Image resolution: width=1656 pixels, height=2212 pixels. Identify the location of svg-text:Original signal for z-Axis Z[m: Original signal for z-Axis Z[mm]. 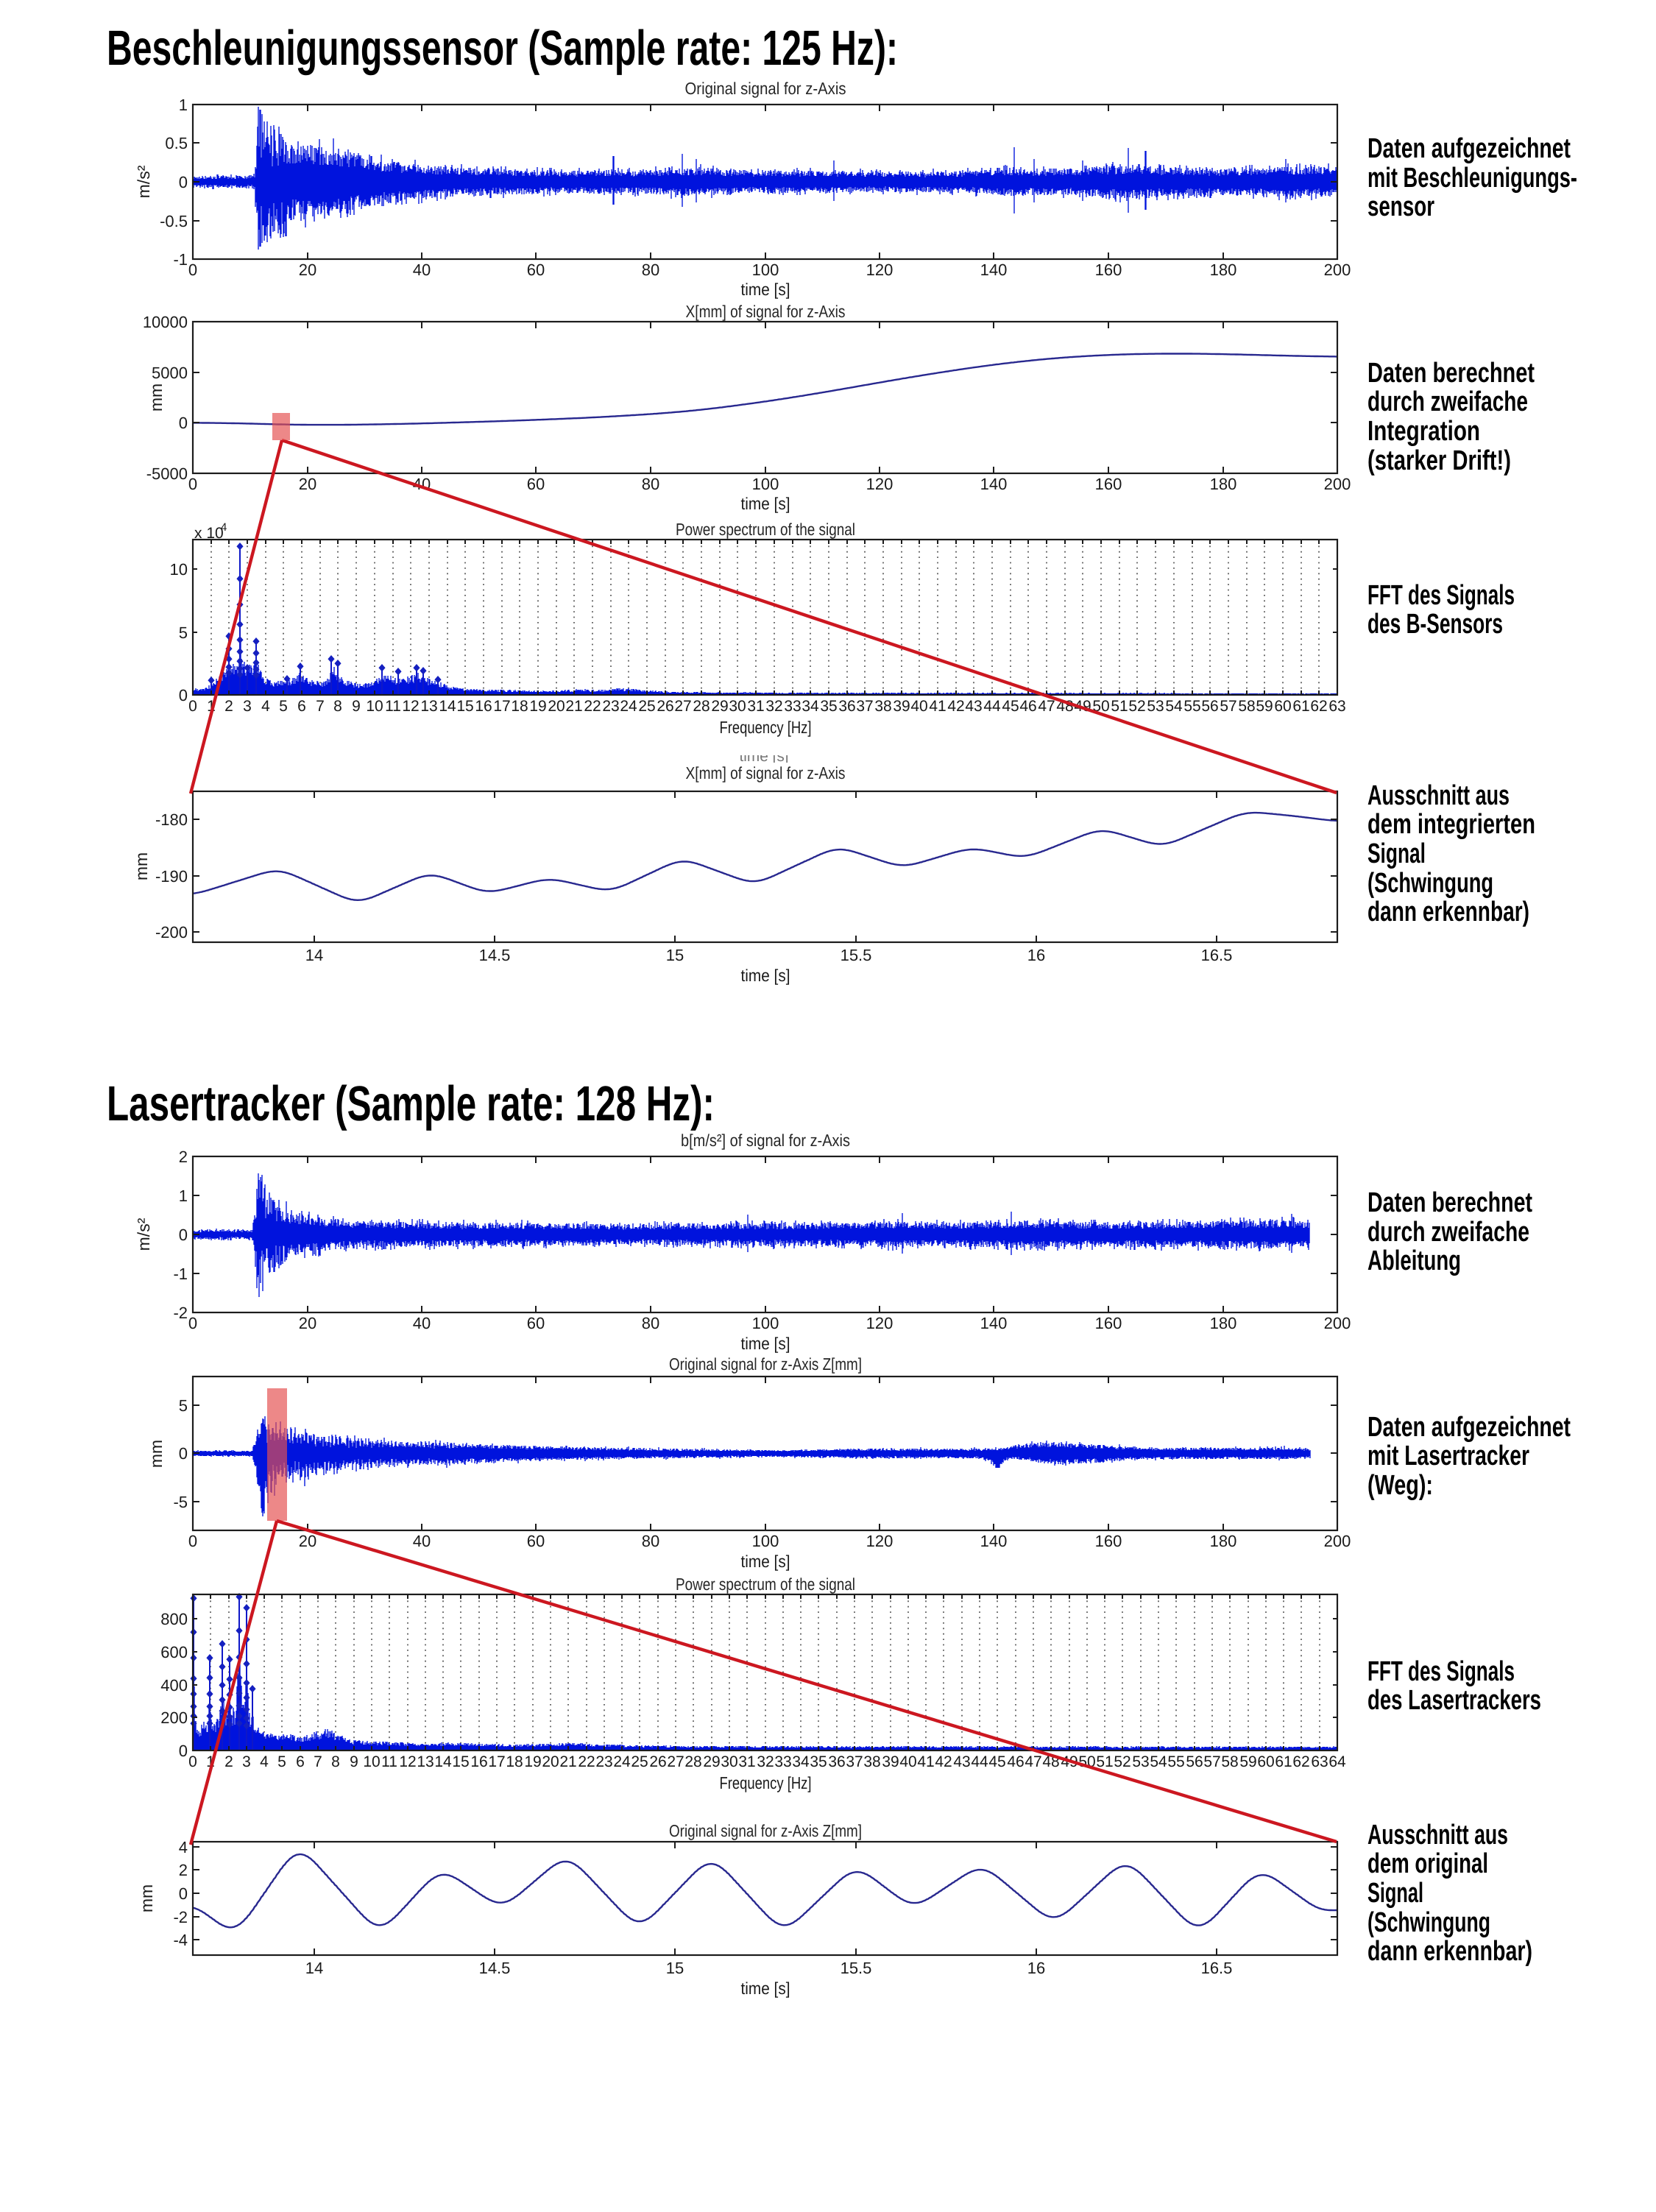
(765, 1364).